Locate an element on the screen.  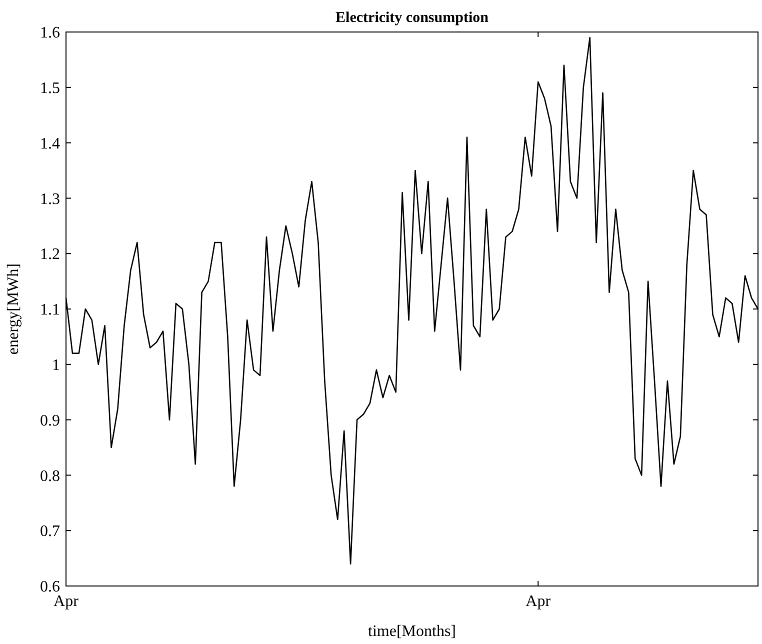
chart-title: Electricity consumption is located at coordinates (413, 18).